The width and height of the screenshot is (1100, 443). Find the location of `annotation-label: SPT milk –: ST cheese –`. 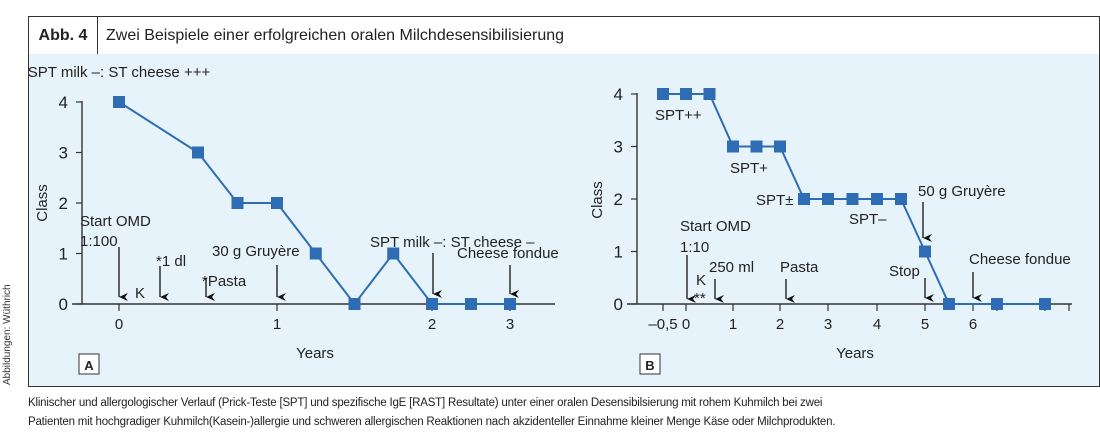

annotation-label: SPT milk –: ST cheese – is located at coordinates (452, 242).